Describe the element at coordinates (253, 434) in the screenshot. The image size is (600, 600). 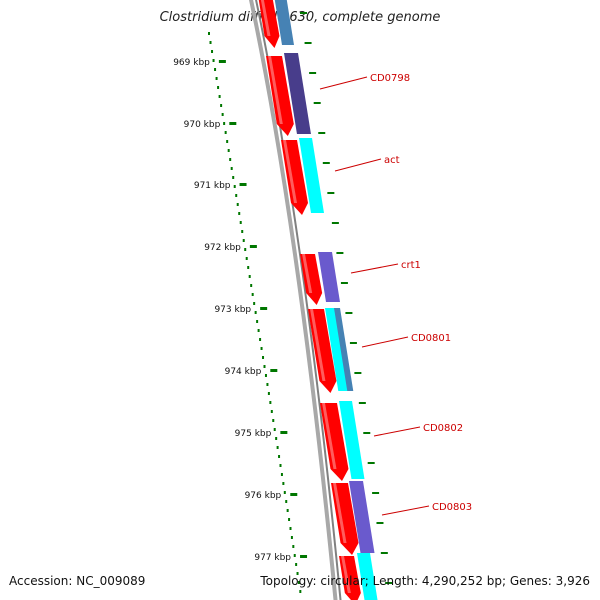
I see `ruler-tick-label: 975 kbp` at that location.